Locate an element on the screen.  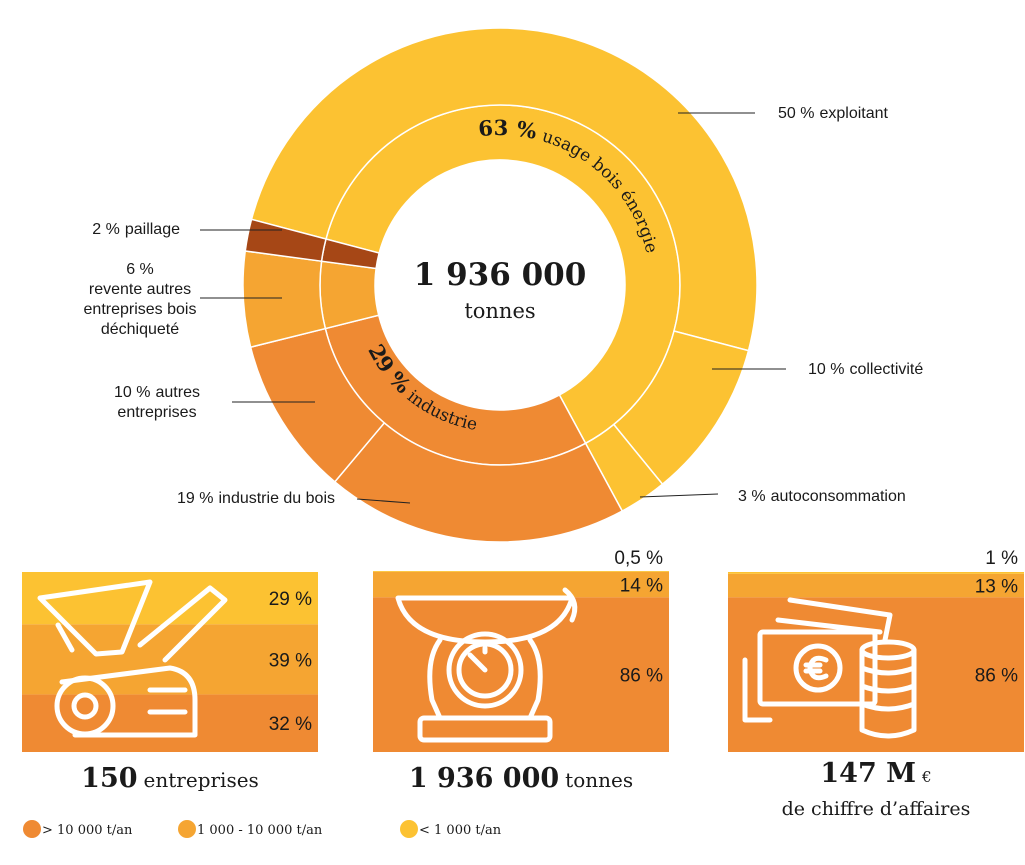
box-unit: entreprises is located at coordinates (201, 780).